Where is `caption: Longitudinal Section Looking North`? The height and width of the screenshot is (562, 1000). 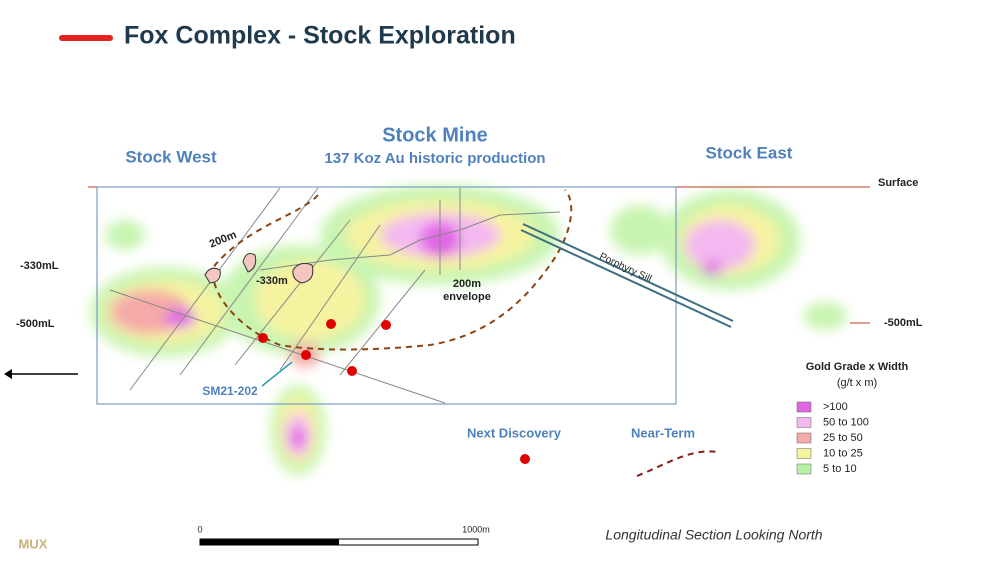 caption: Longitudinal Section Looking North is located at coordinates (713, 535).